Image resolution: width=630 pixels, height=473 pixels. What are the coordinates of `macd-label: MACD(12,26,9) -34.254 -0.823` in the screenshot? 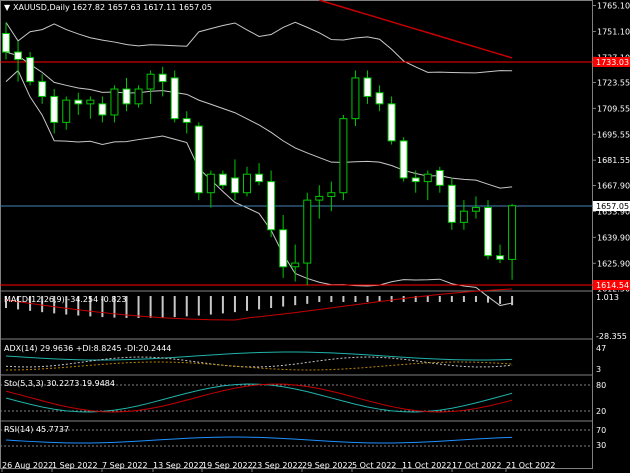 It's located at (65, 299).